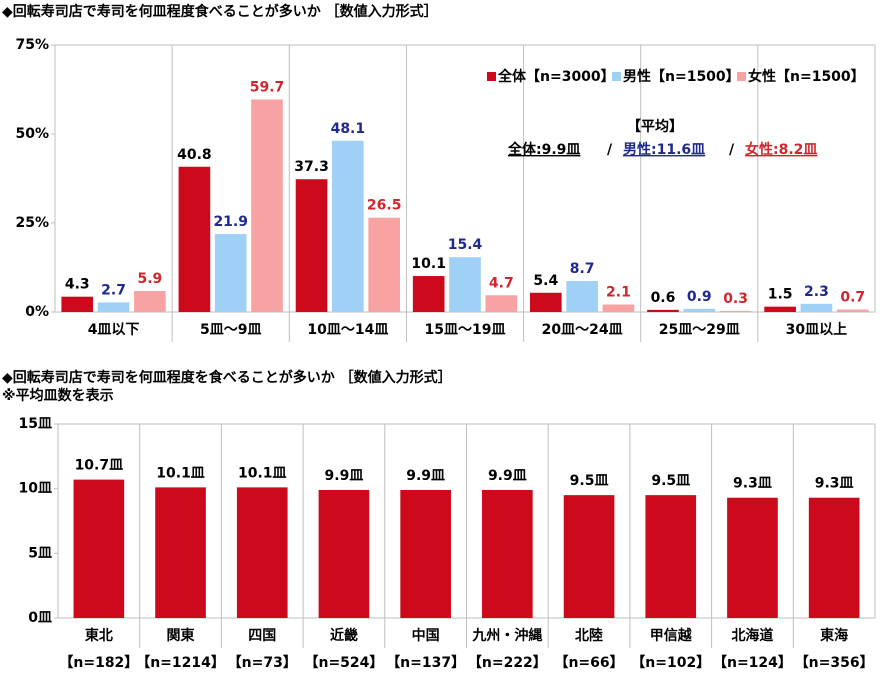  Describe the element at coordinates (806, 76) in the screenshot. I see `legend-label: 女性【n=1500】` at that location.